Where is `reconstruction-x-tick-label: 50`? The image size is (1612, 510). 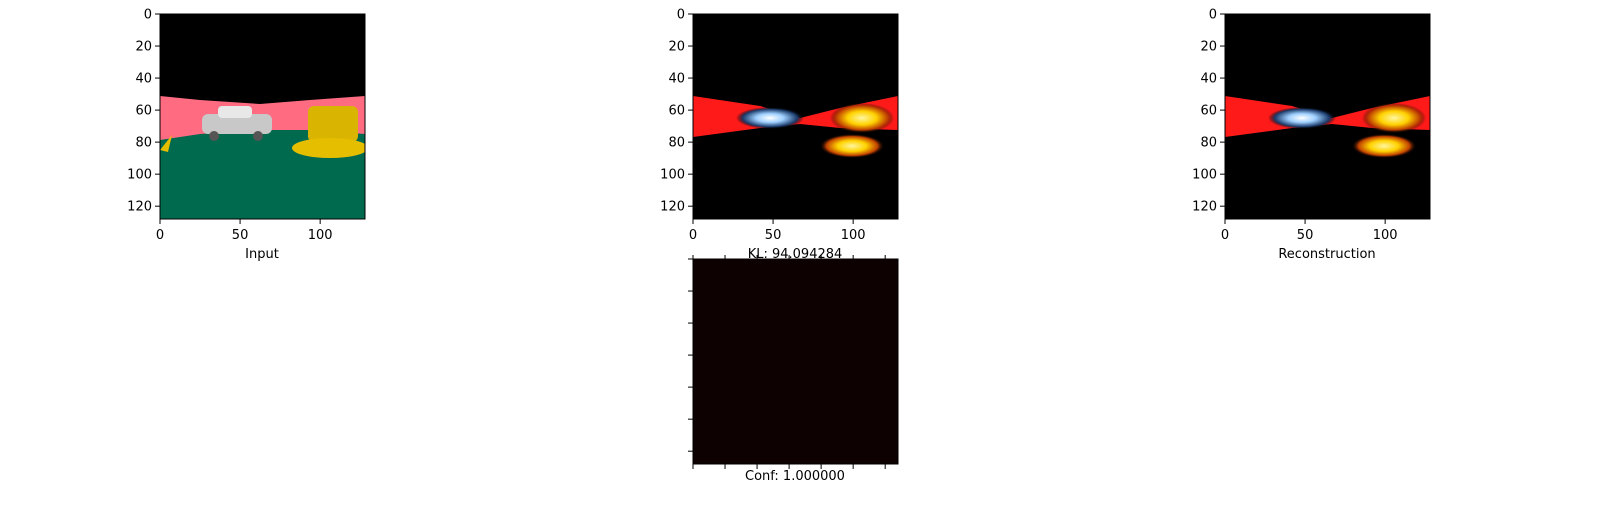 reconstruction-x-tick-label: 50 is located at coordinates (1305, 235).